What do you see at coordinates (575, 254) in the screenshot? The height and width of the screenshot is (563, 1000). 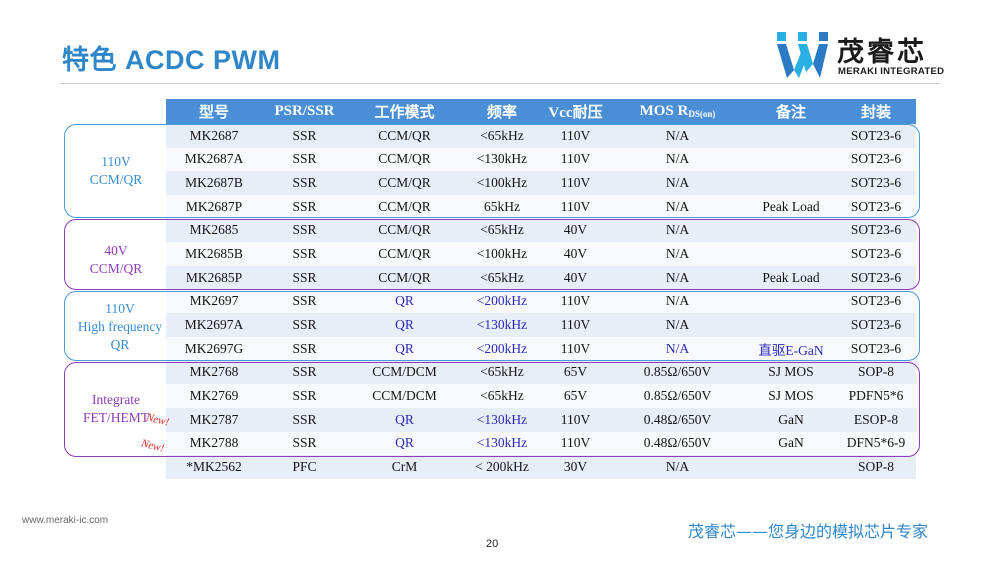 I see `cell-vcc: 40V` at bounding box center [575, 254].